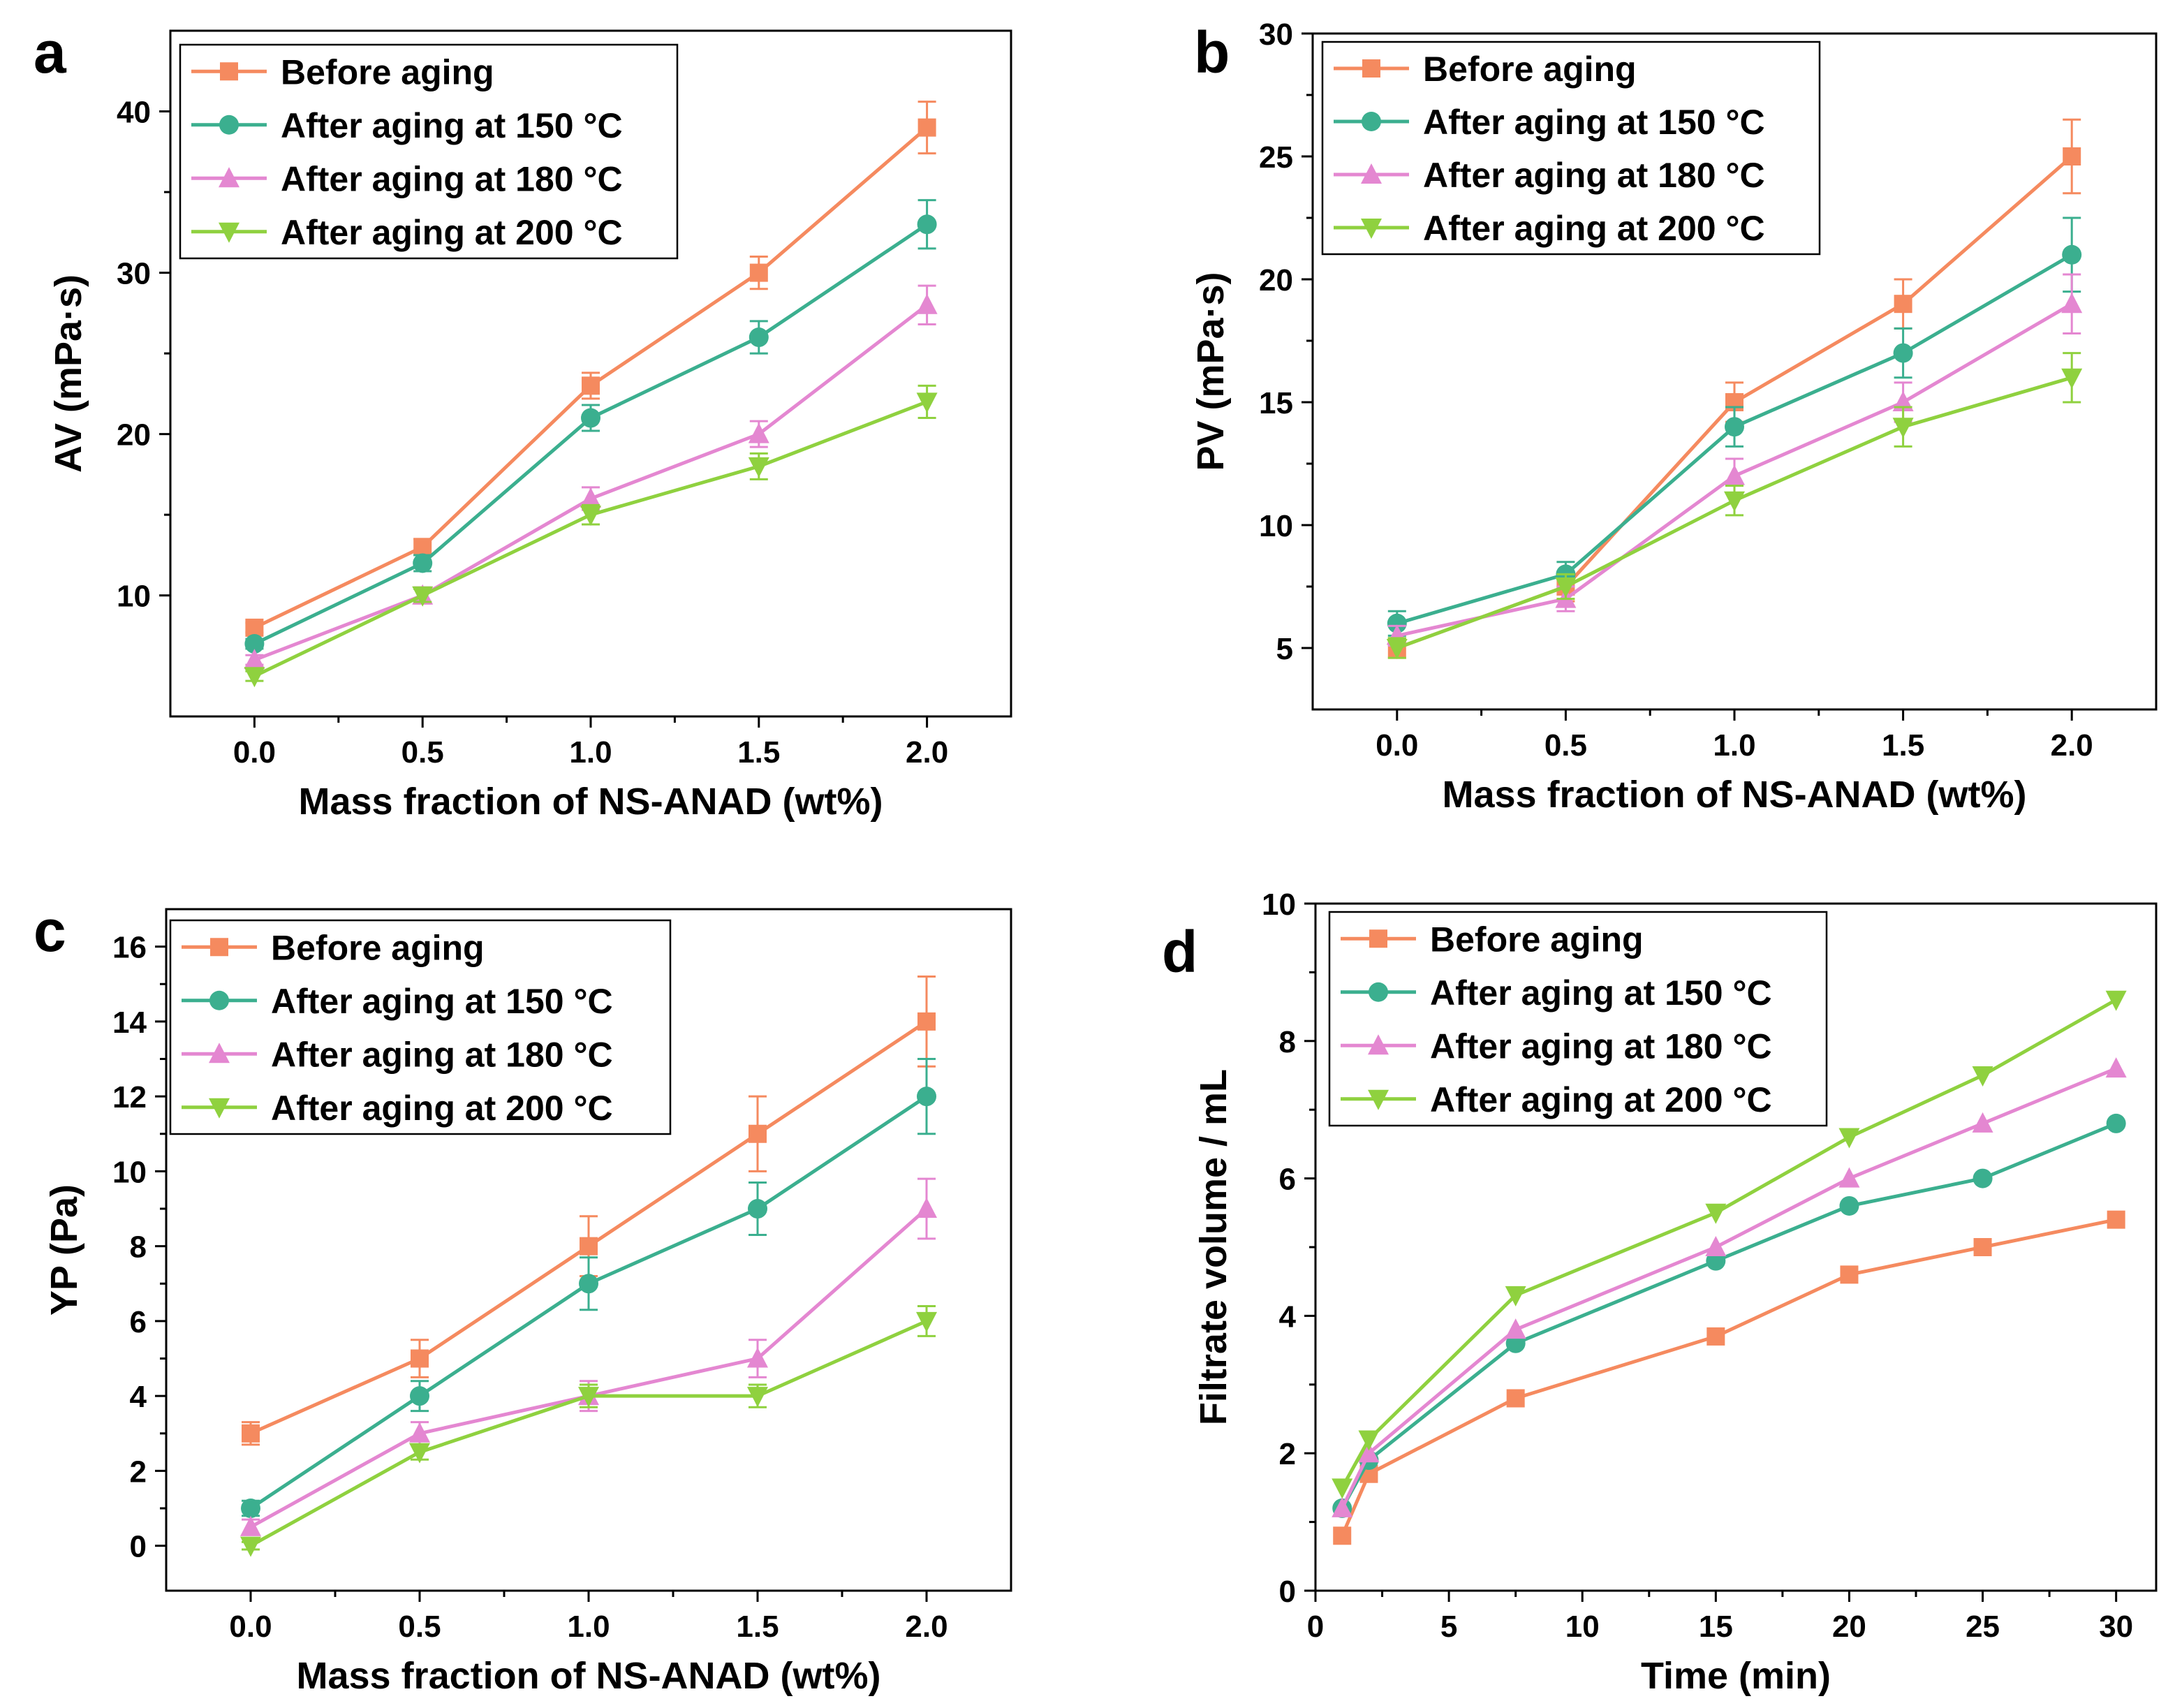  Describe the element at coordinates (1485, 69) in the screenshot. I see `legend-item-before: Before aging` at that location.